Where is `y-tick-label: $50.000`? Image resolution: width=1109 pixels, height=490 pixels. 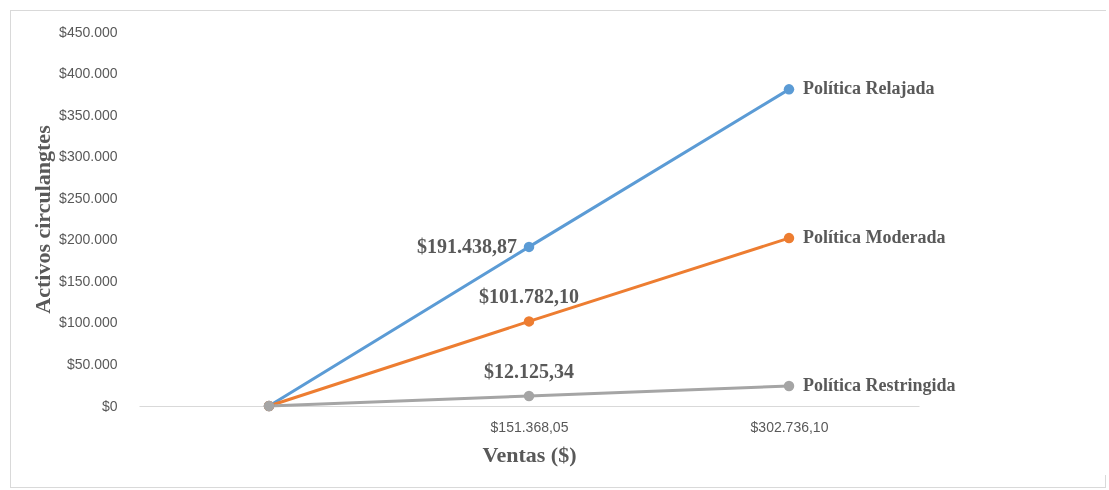 y-tick-label: $50.000 is located at coordinates (92, 363).